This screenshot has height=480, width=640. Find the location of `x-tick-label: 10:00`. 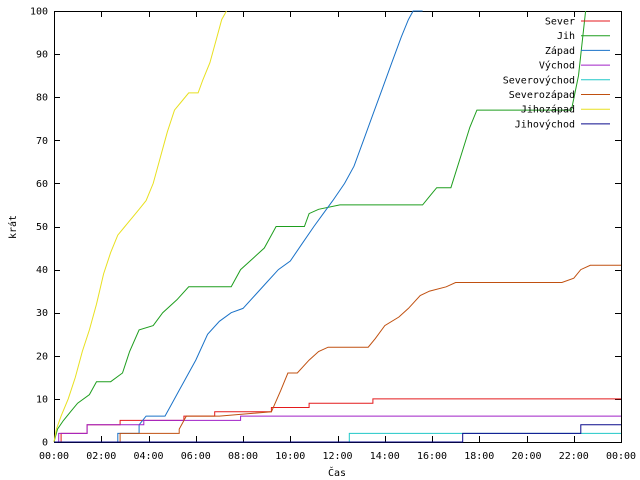

x-tick-label: 10:00 is located at coordinates (290, 456).